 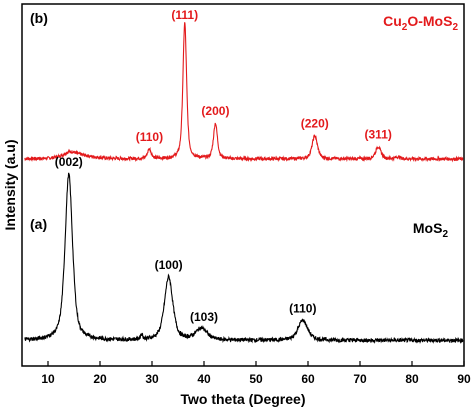 What do you see at coordinates (215, 111) in the screenshot?
I see `peak-label: (200)` at bounding box center [215, 111].